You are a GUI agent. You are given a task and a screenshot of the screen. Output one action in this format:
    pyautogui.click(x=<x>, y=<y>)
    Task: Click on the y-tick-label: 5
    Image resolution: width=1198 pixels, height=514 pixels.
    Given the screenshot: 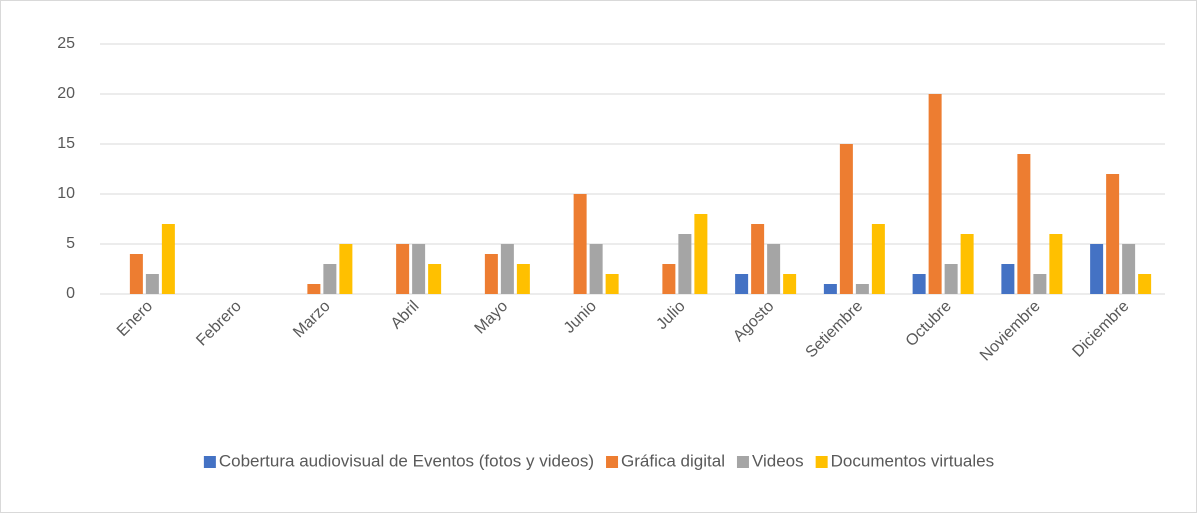 What is the action you would take?
    pyautogui.click(x=70, y=243)
    